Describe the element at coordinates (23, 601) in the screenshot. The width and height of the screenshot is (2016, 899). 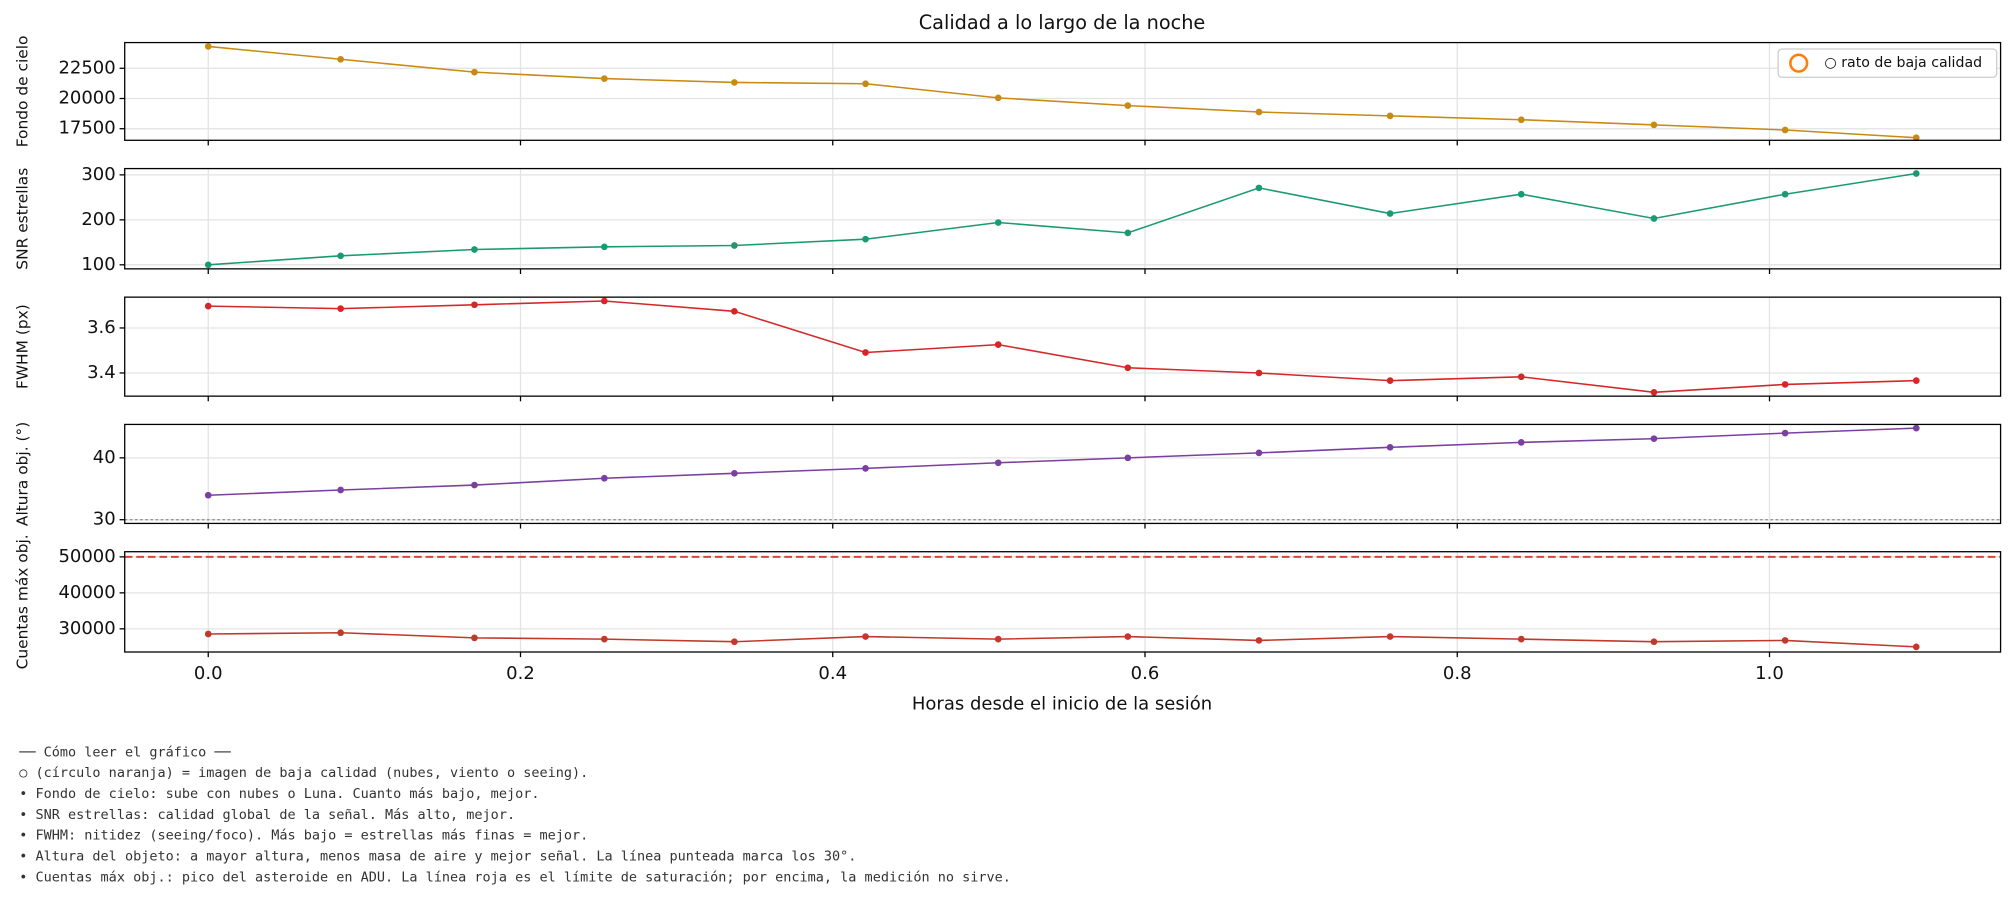
I see `y-axis-label: Cuentas máx obj.` at that location.